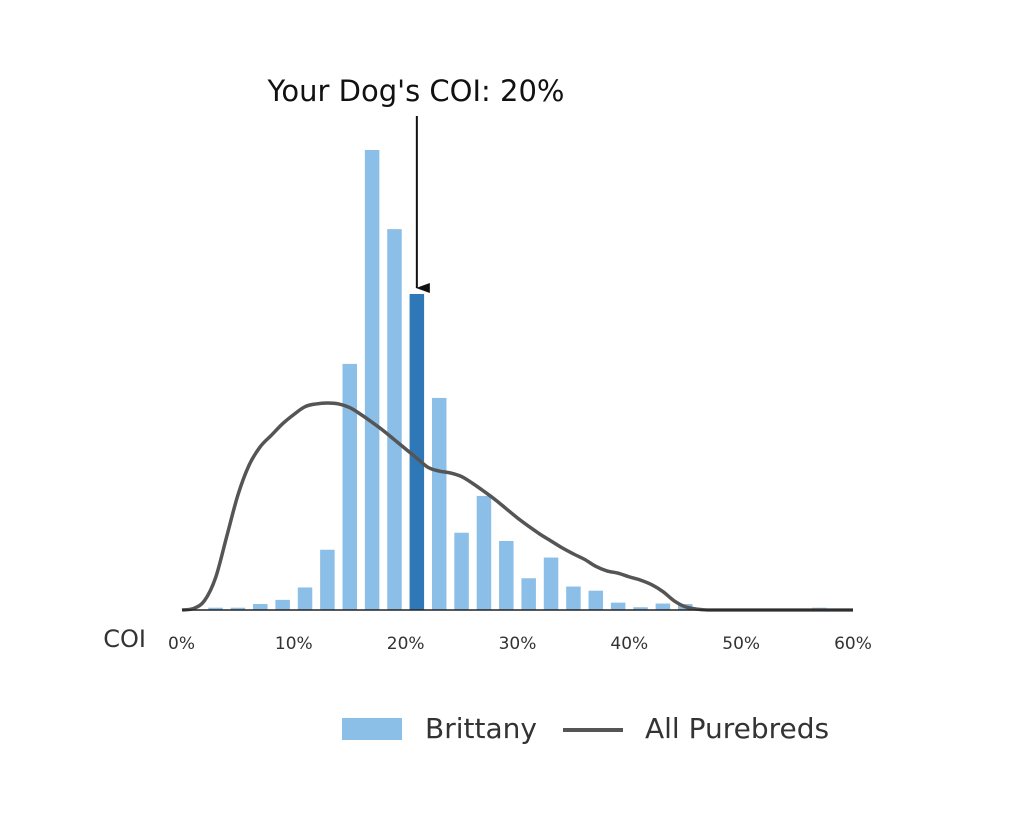  What do you see at coordinates (629, 644) in the screenshot?
I see `x-tick-label: 40%` at bounding box center [629, 644].